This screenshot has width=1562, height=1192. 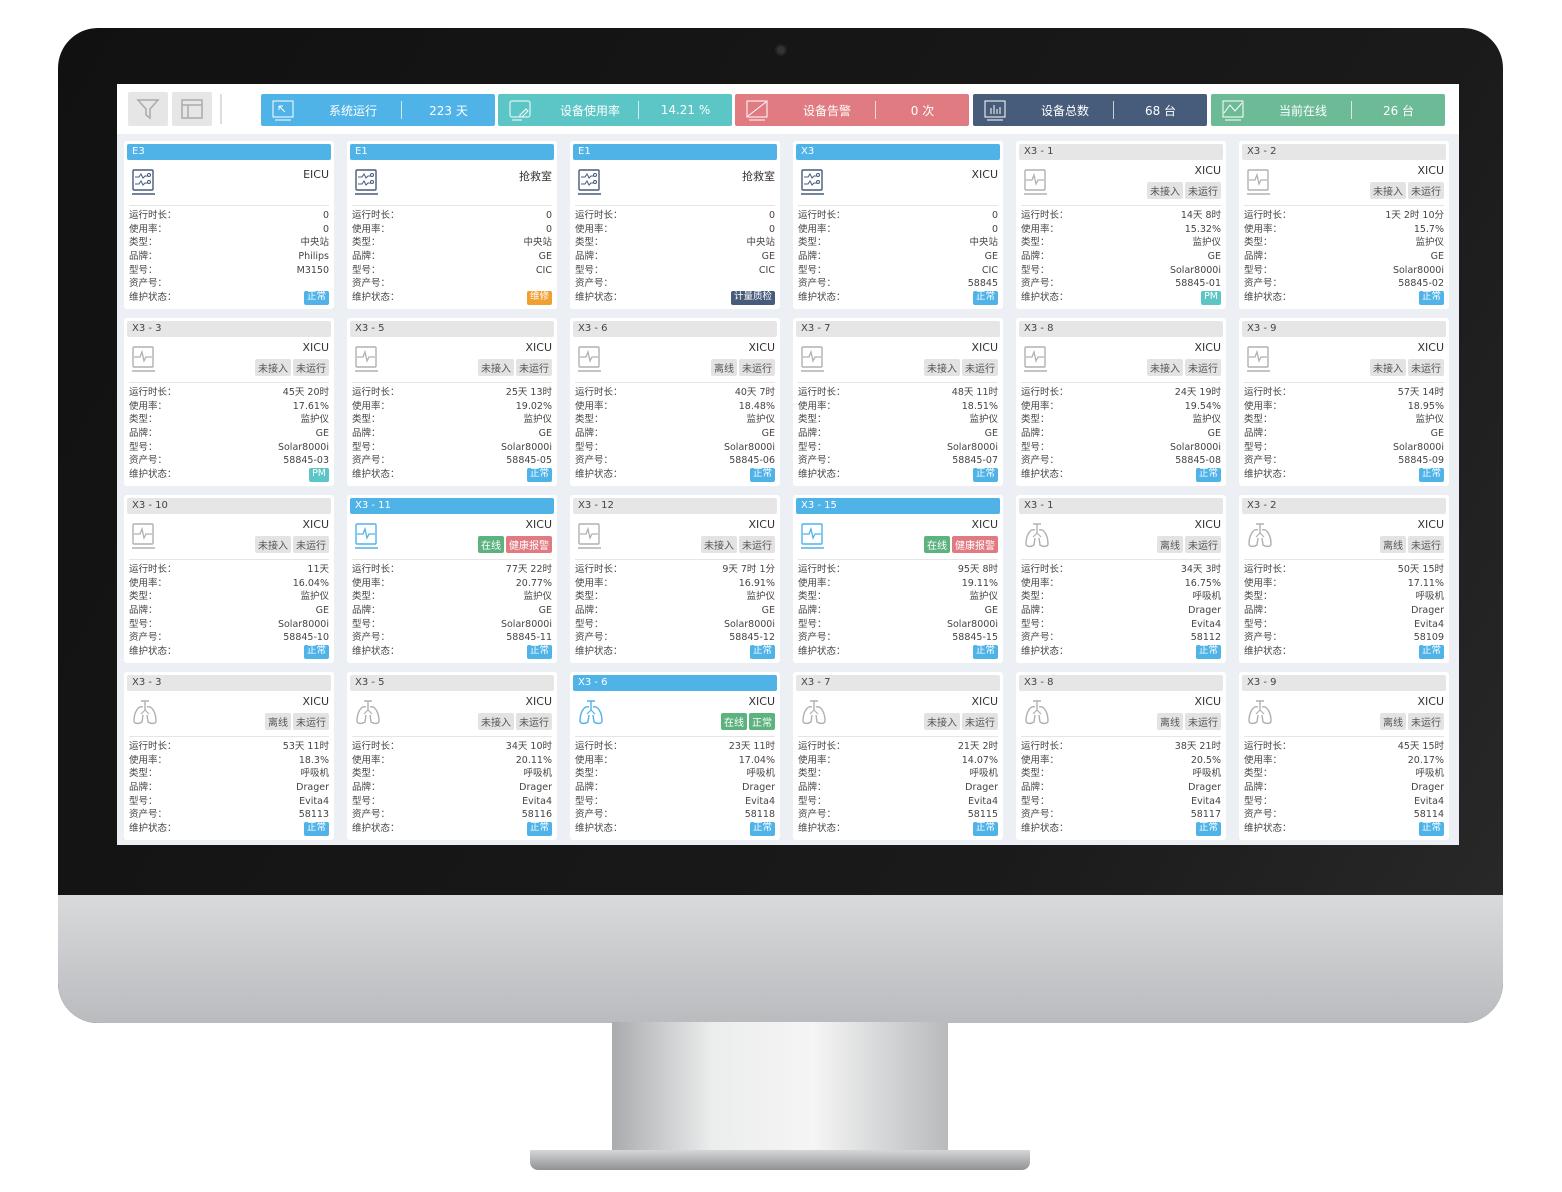 I want to click on field-row: 使用率： 17.04%, so click(x=675, y=761).